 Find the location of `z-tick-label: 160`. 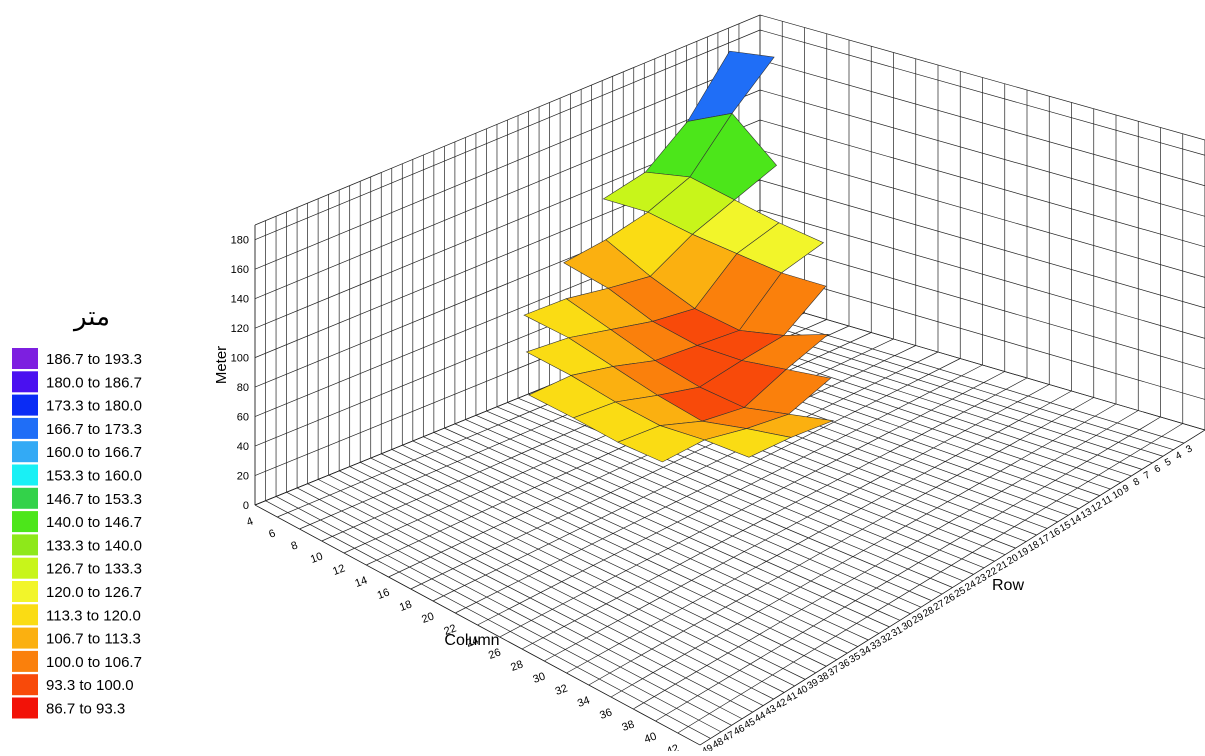

z-tick-label: 160 is located at coordinates (240, 270).